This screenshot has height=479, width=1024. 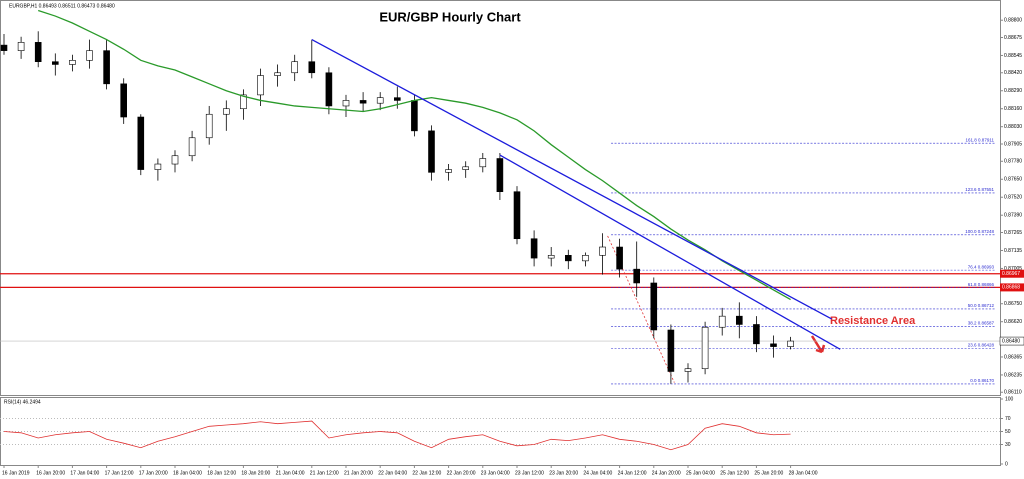 What do you see at coordinates (187, 473) in the screenshot?
I see `x-tick-label: 18 Jan 04:00` at bounding box center [187, 473].